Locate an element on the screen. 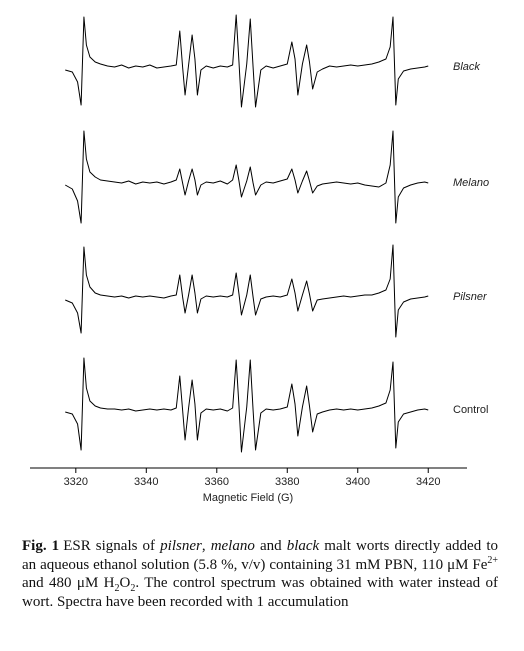 The width and height of the screenshot is (524, 651). caption-text: melano is located at coordinates (232, 546).